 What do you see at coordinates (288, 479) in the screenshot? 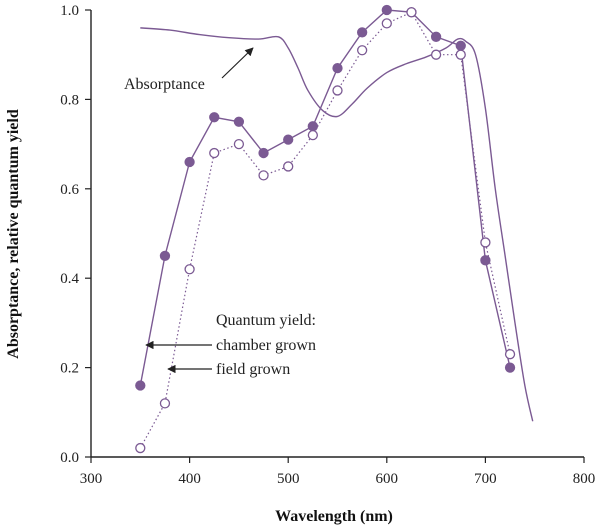
I see `x-tick-label: 500` at bounding box center [288, 479].